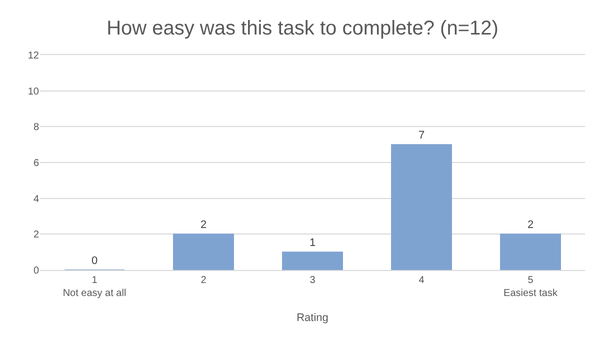 This screenshot has height=340, width=605. I want to click on x-tick-label: 1 Not easy at all, so click(94, 287).